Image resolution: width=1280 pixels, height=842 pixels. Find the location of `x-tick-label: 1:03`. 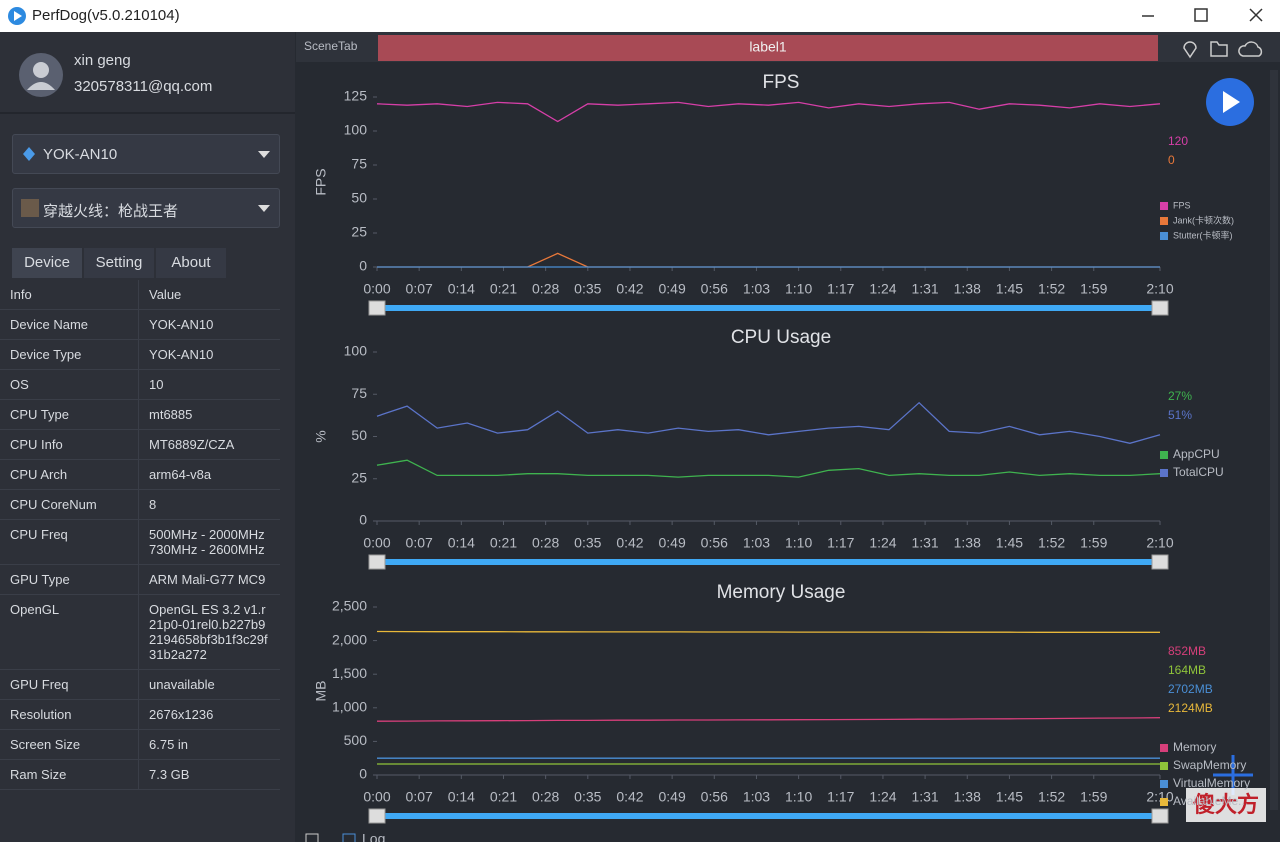

x-tick-label: 1:03 is located at coordinates (756, 289).